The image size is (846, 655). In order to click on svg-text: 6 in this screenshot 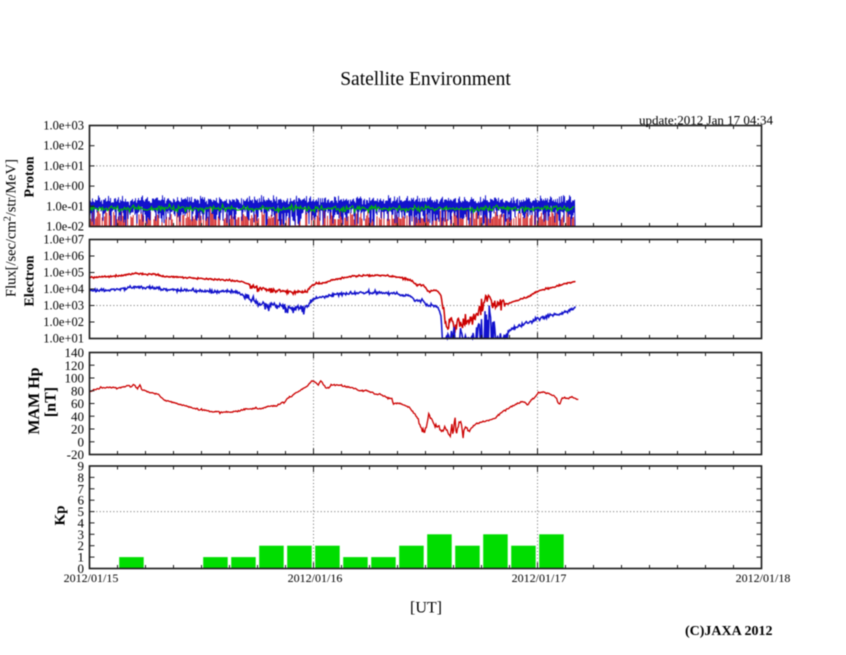, I will do `click(81, 500)`.